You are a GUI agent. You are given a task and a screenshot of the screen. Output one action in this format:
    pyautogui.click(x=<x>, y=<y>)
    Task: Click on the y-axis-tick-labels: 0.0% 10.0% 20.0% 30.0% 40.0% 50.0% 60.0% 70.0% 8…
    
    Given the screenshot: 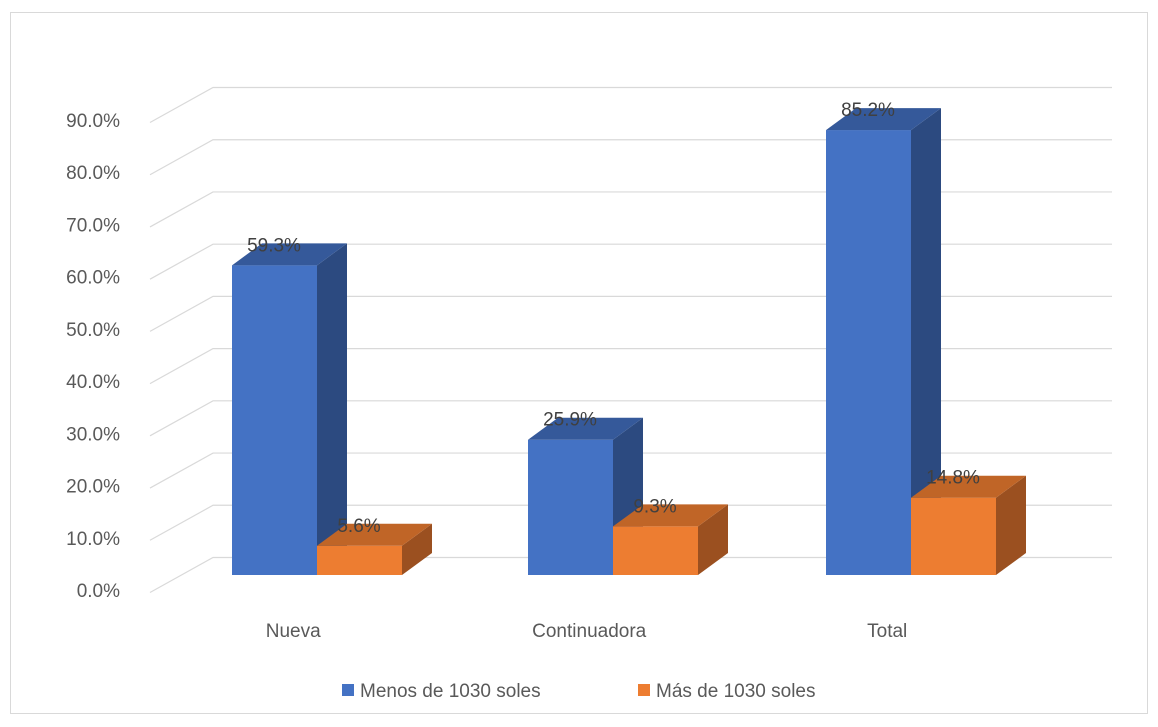 What is the action you would take?
    pyautogui.click(x=93, y=356)
    